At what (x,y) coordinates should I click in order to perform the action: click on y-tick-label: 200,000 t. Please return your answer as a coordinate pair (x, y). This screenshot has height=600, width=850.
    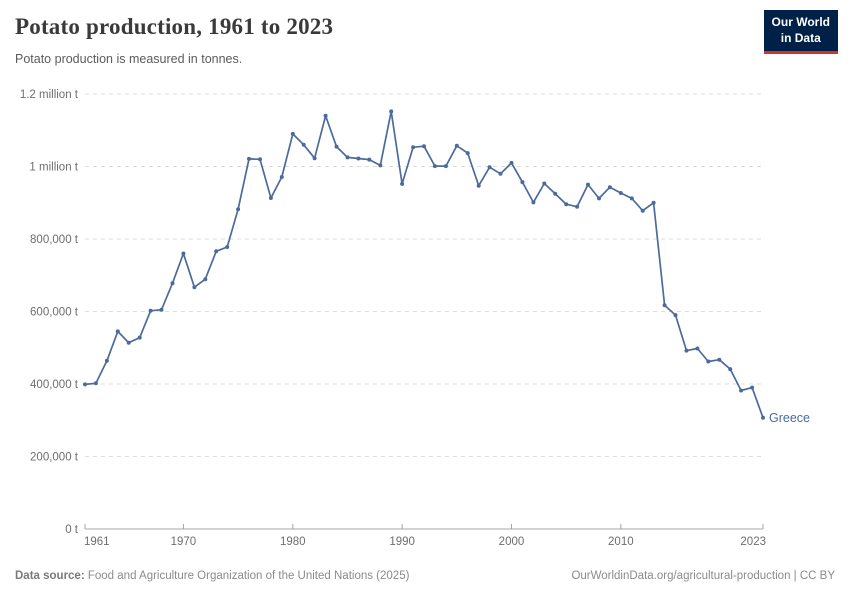
    Looking at the image, I should click on (54, 458).